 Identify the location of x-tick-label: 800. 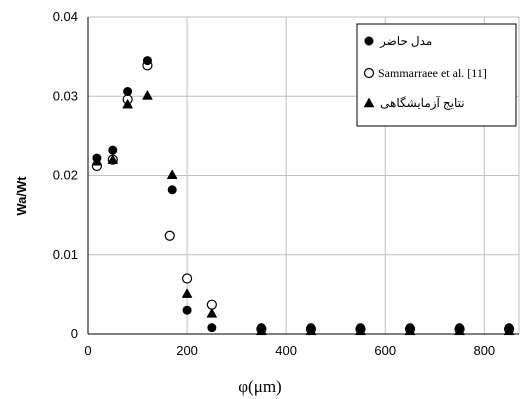
(484, 350).